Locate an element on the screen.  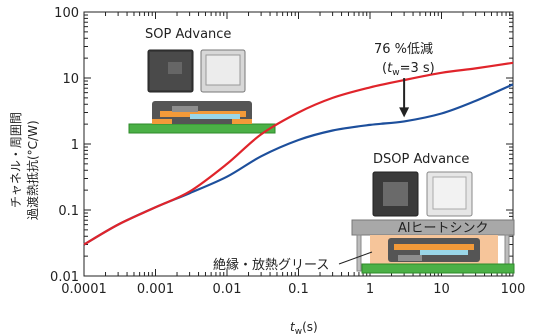
x-tick-label: 10 is located at coordinates (441, 289).